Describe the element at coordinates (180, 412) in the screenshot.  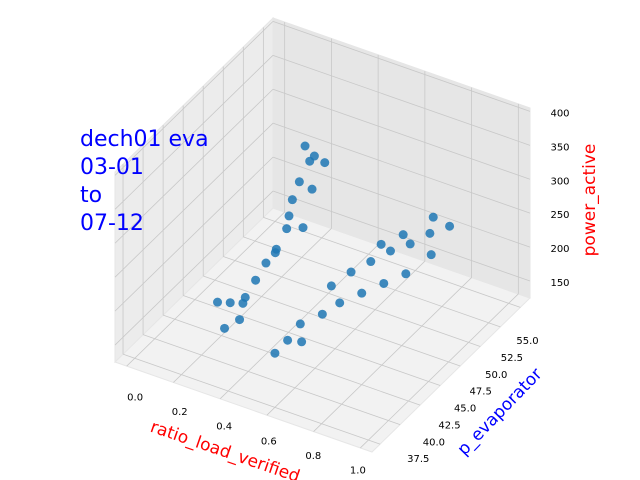
I see `x-tick-label: 0.2` at that location.